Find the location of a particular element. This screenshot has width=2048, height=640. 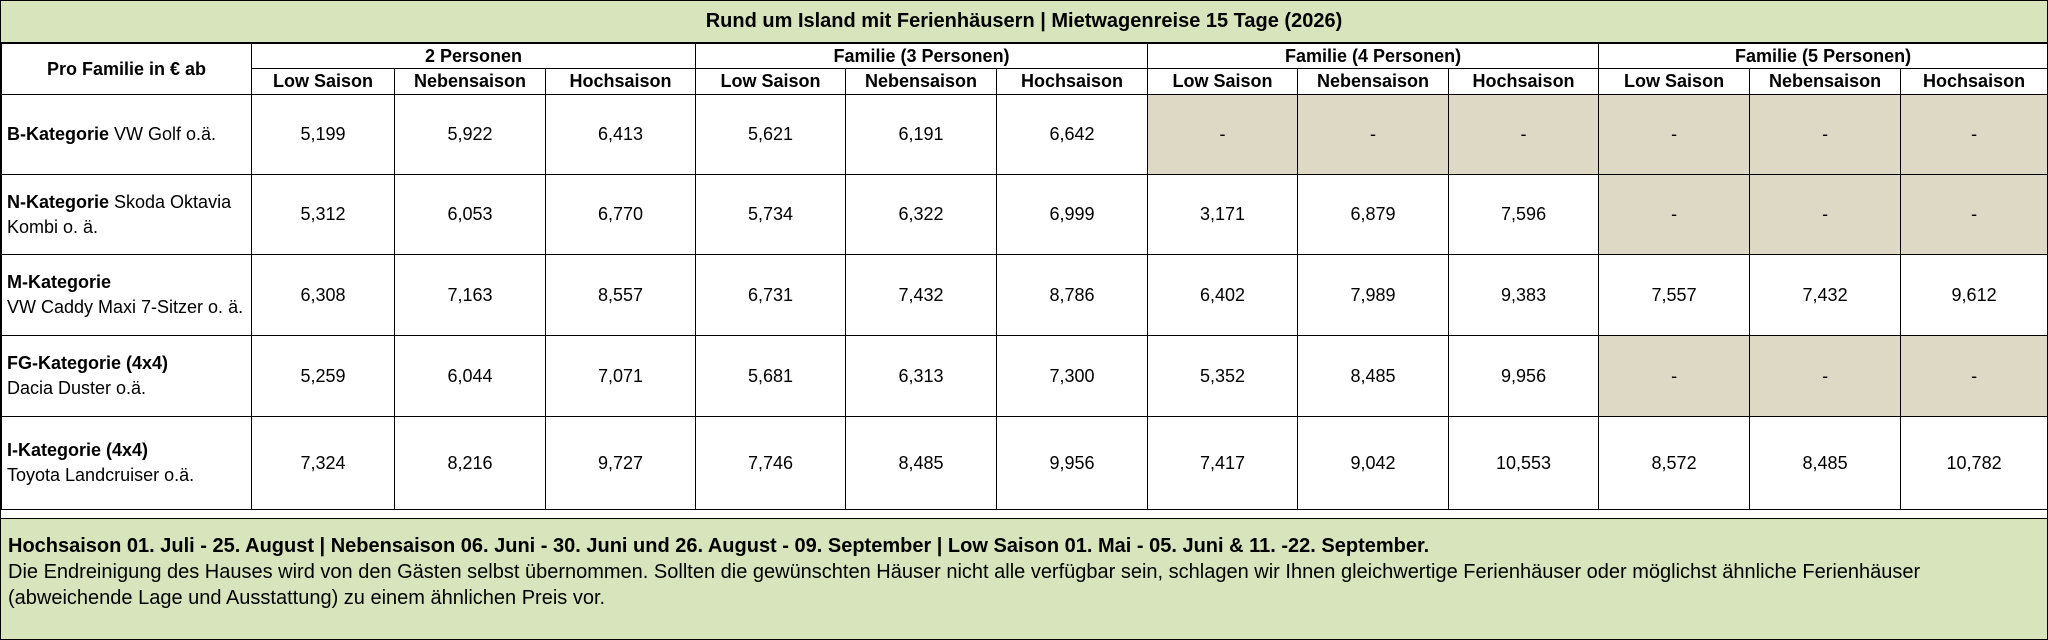

price-cell: 9,727 is located at coordinates (620, 463).